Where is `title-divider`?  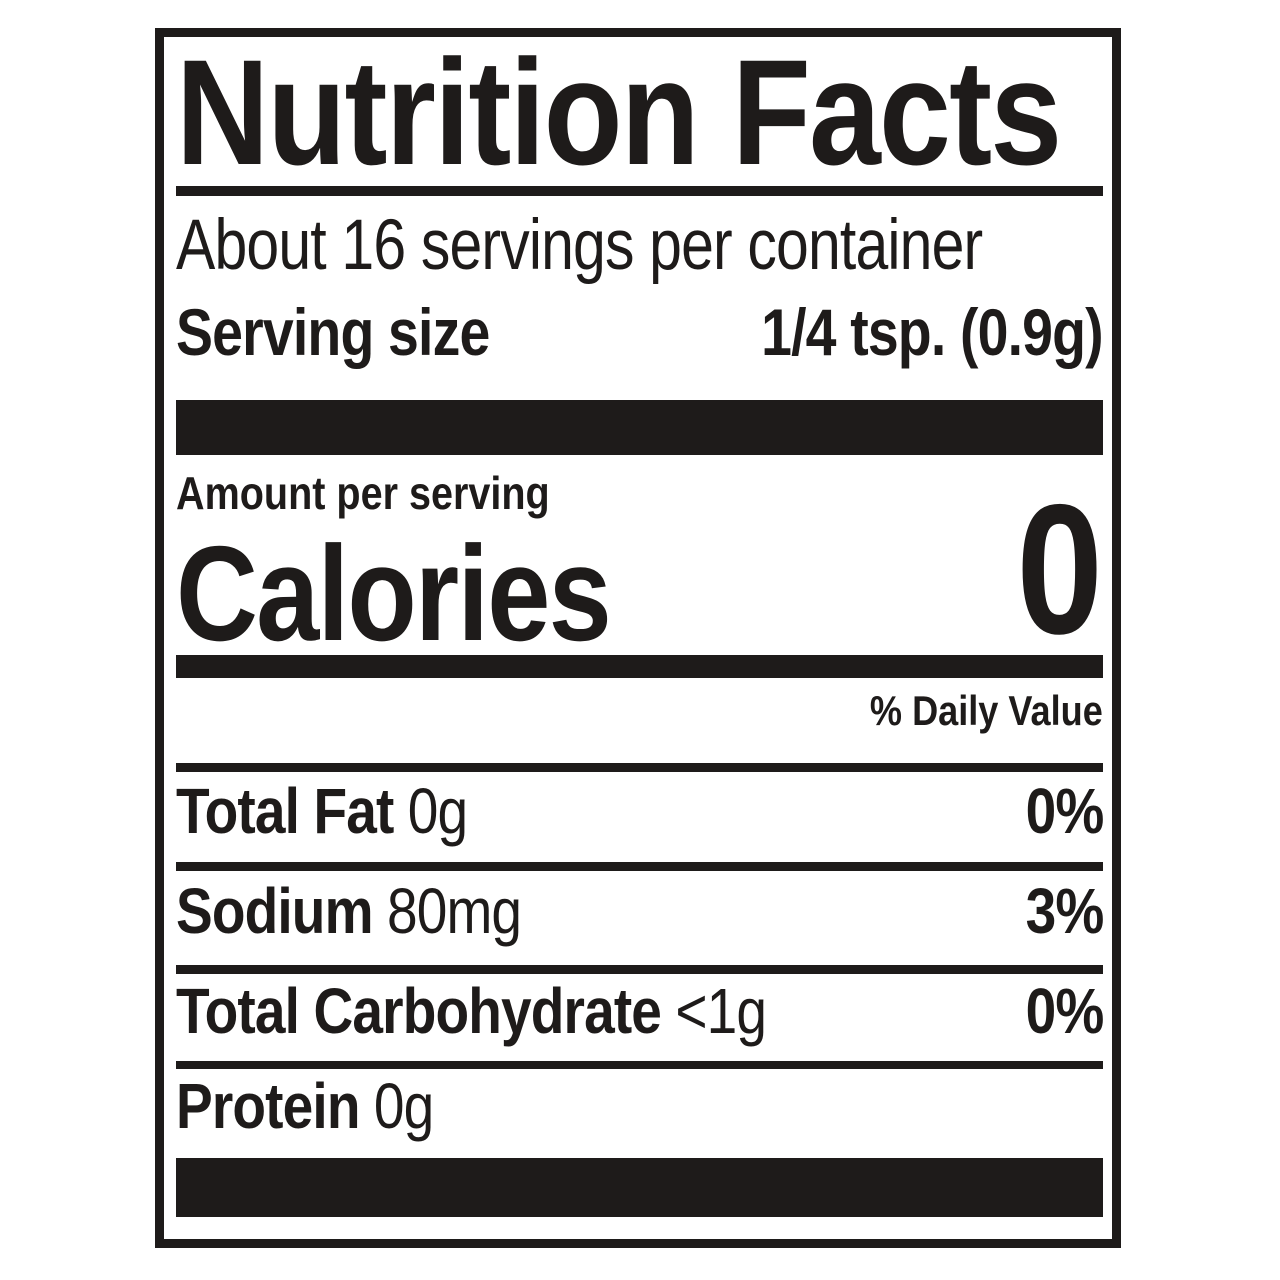 title-divider is located at coordinates (639, 191).